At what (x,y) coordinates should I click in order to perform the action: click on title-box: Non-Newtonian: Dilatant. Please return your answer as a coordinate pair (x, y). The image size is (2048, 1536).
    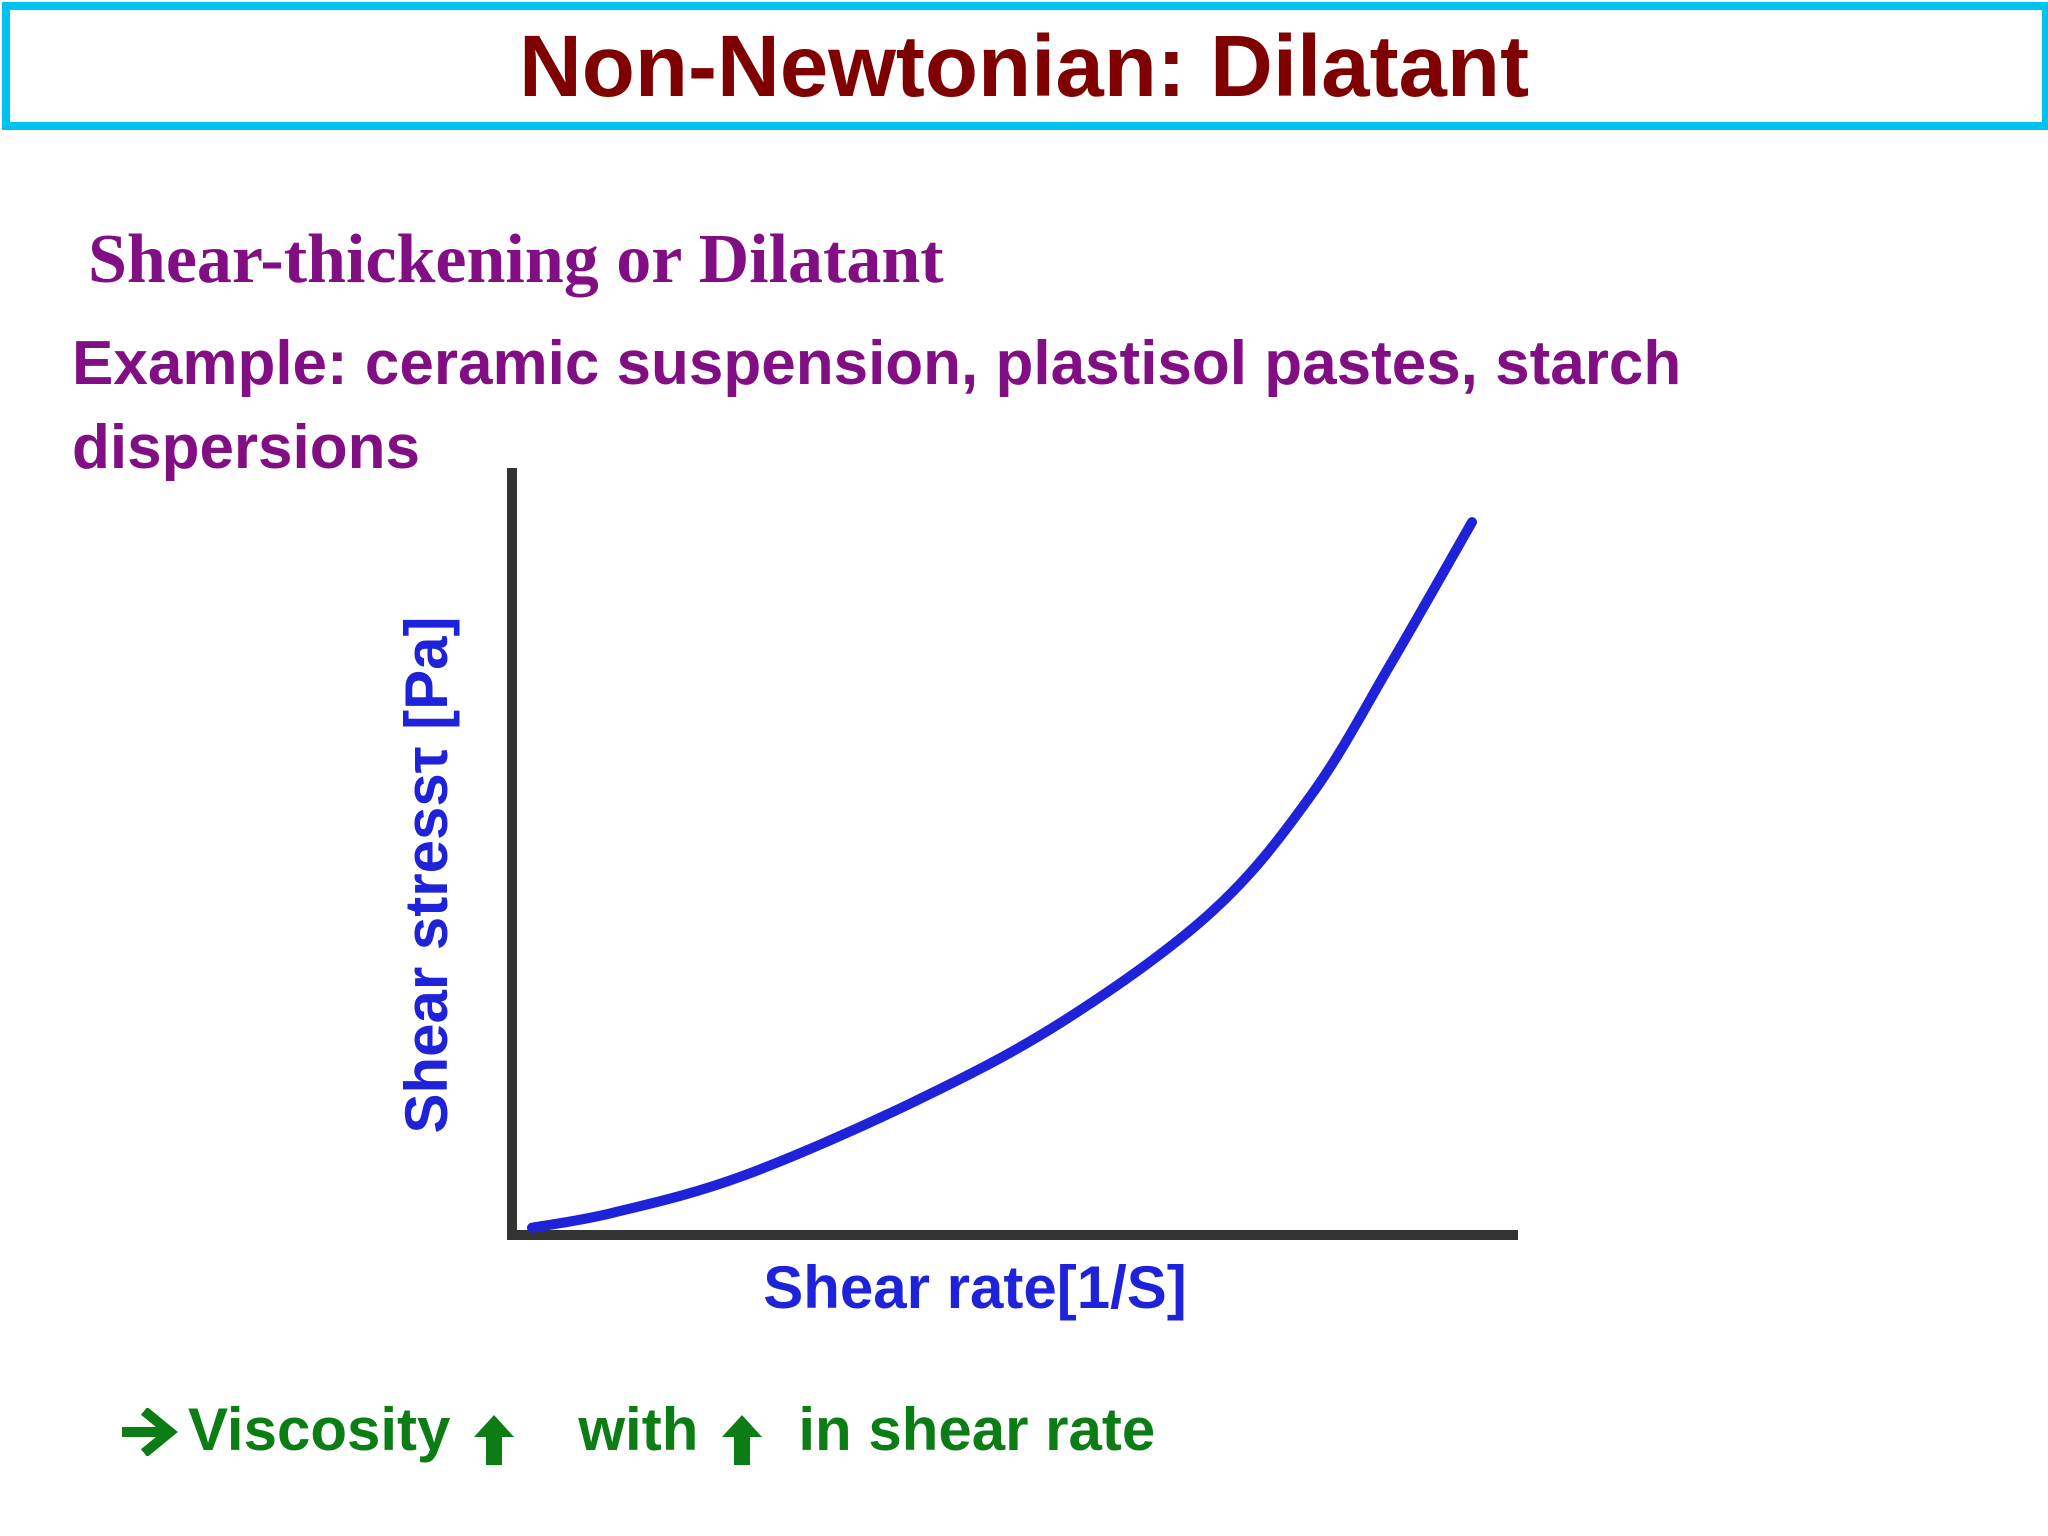
    Looking at the image, I should click on (1025, 66).